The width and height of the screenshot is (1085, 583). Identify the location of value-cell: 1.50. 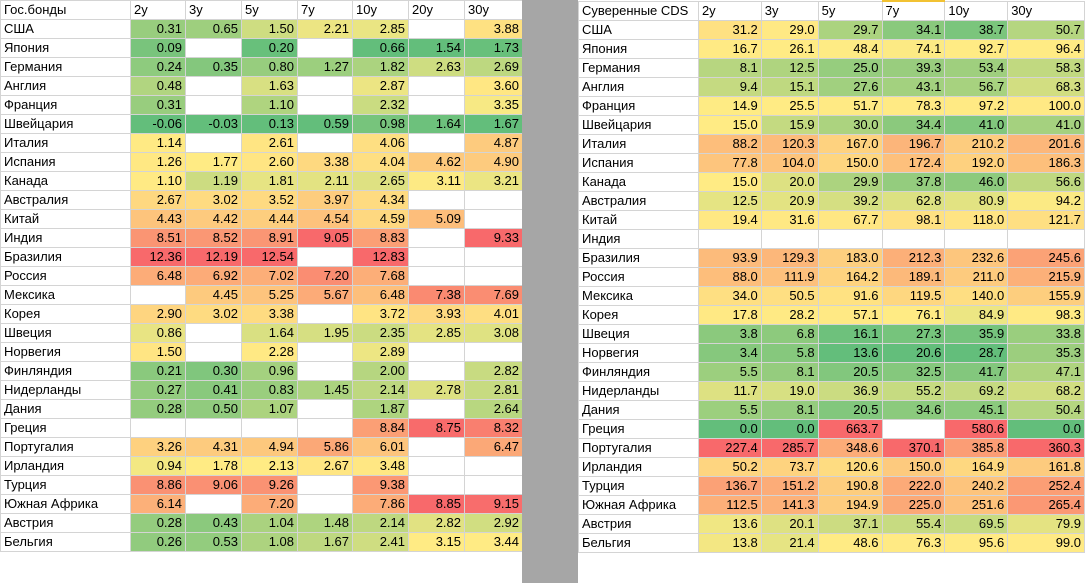
(158, 352).